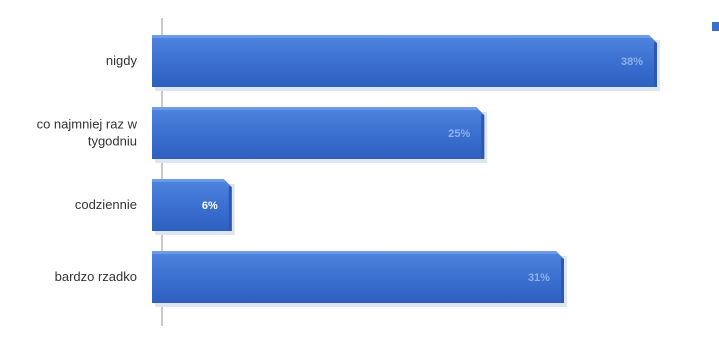  What do you see at coordinates (87, 133) in the screenshot?
I see `category-label: co najmniej raz w tygodniu` at bounding box center [87, 133].